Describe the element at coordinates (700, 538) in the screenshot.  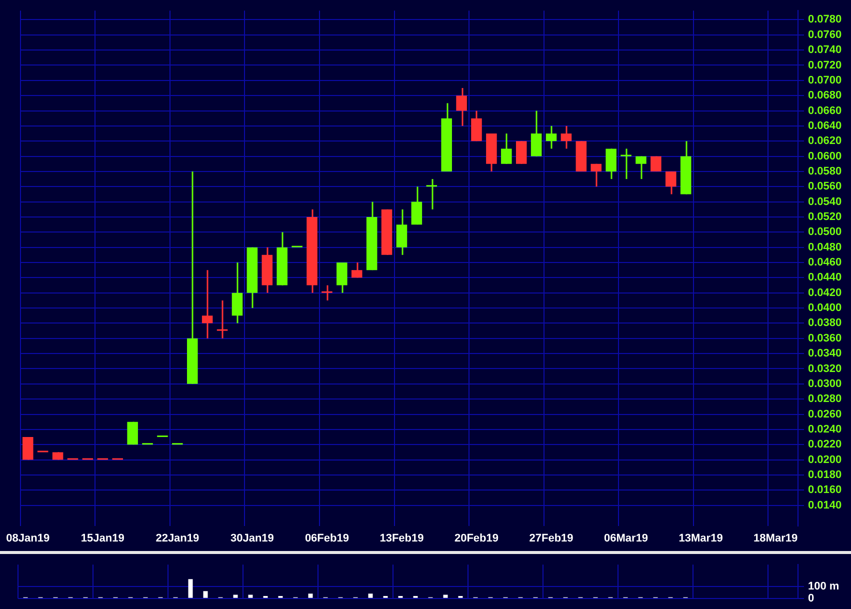
I see `x-tick-label: 13Mar19` at that location.